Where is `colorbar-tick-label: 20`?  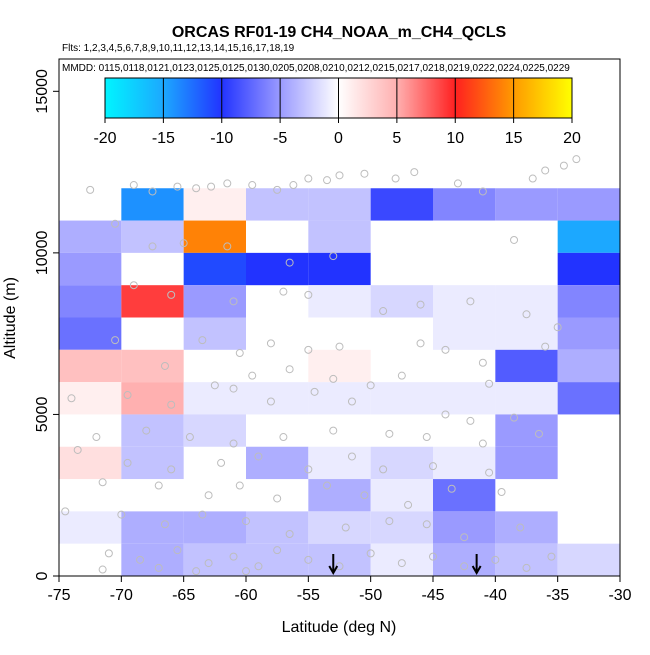
colorbar-tick-label: 20 is located at coordinates (572, 138).